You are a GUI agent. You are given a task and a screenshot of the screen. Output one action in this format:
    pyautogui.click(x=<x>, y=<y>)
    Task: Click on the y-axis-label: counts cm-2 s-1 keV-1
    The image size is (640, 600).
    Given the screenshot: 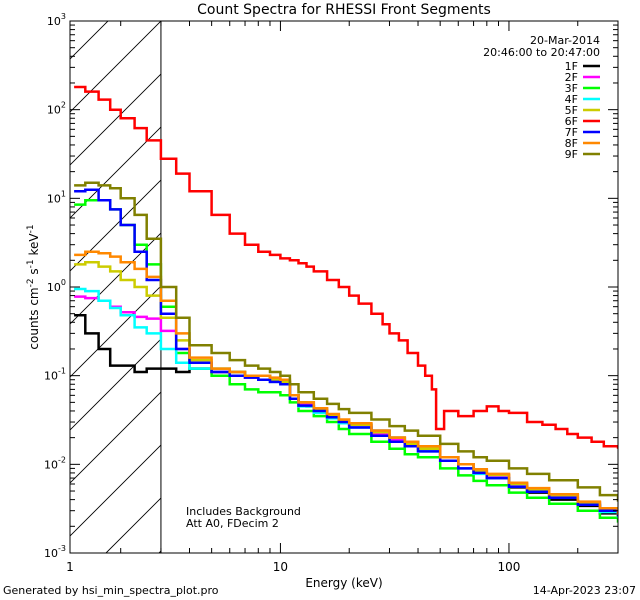 What is the action you would take?
    pyautogui.click(x=33, y=286)
    